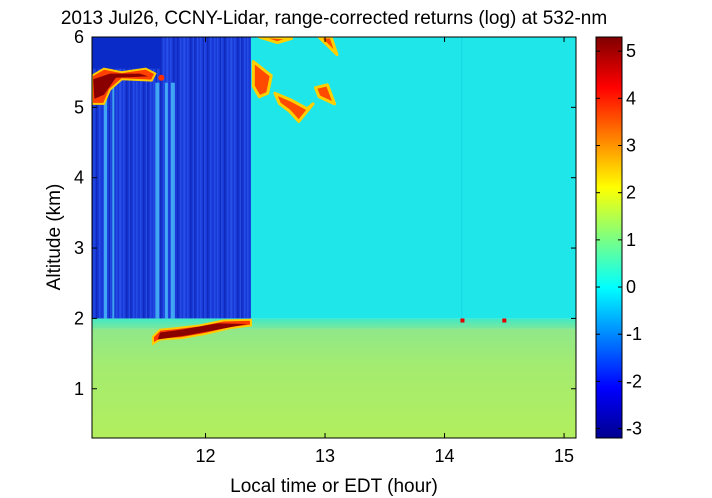  I want to click on y-tick-label: 2, so click(79, 318).